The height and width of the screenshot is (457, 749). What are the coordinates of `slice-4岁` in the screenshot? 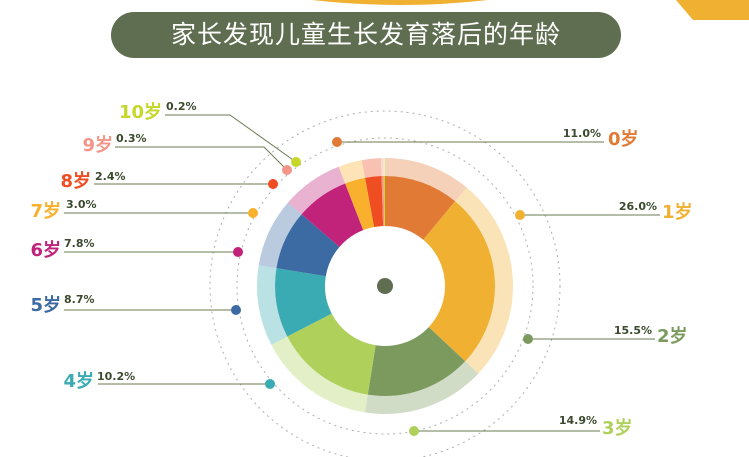 It's located at (303, 302).